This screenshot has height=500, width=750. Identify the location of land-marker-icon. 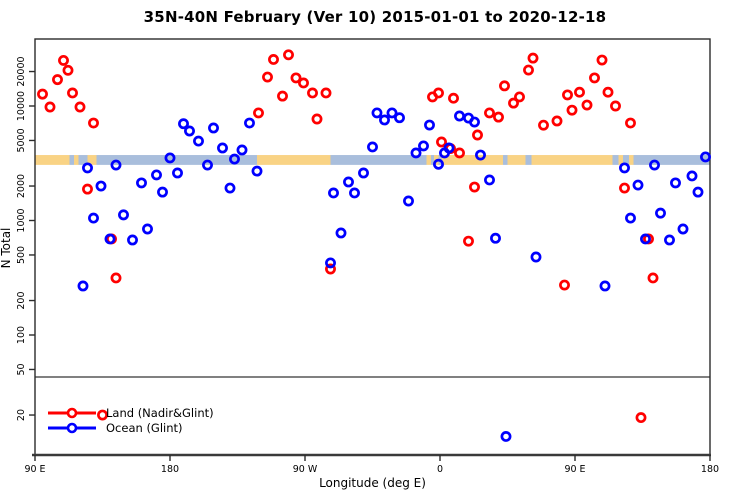
(72, 412).